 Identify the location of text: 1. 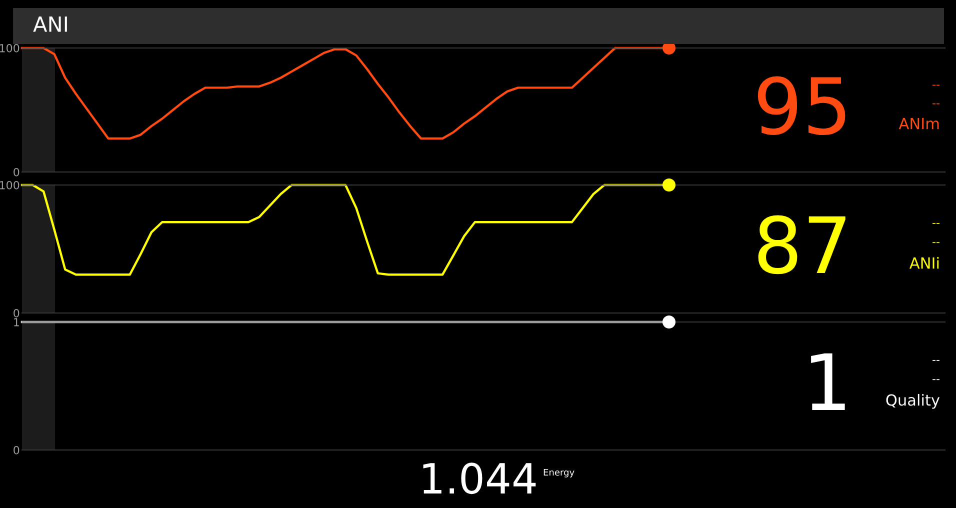
(828, 381).